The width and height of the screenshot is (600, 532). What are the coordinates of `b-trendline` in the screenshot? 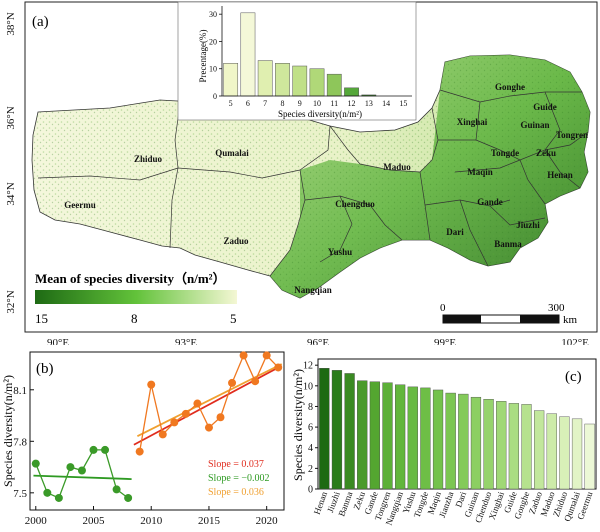 It's located at (82, 477).